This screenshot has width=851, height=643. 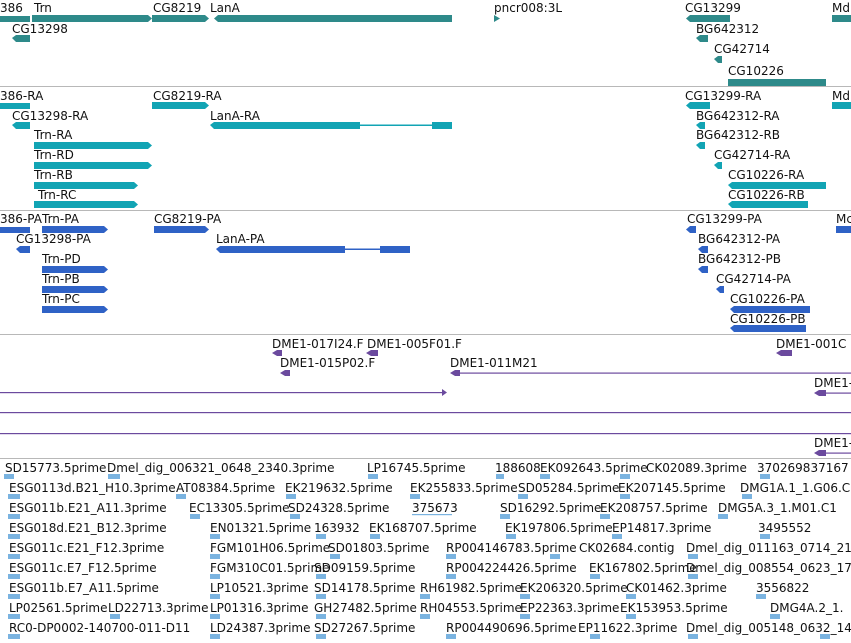 I want to click on transcript-label: CG10226-RA, so click(x=766, y=175).